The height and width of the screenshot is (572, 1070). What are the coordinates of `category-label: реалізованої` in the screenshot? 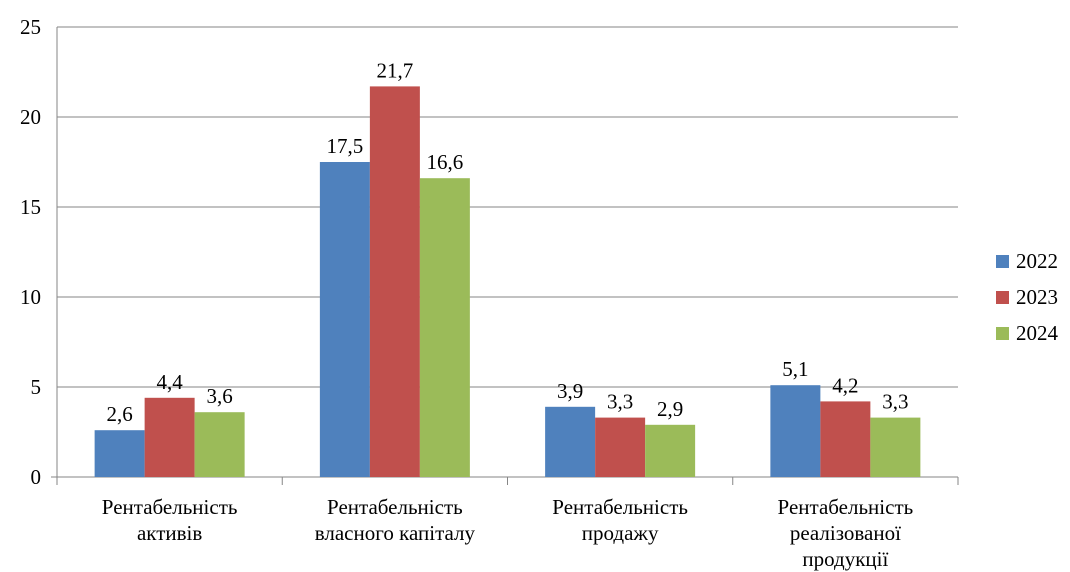 It's located at (845, 533).